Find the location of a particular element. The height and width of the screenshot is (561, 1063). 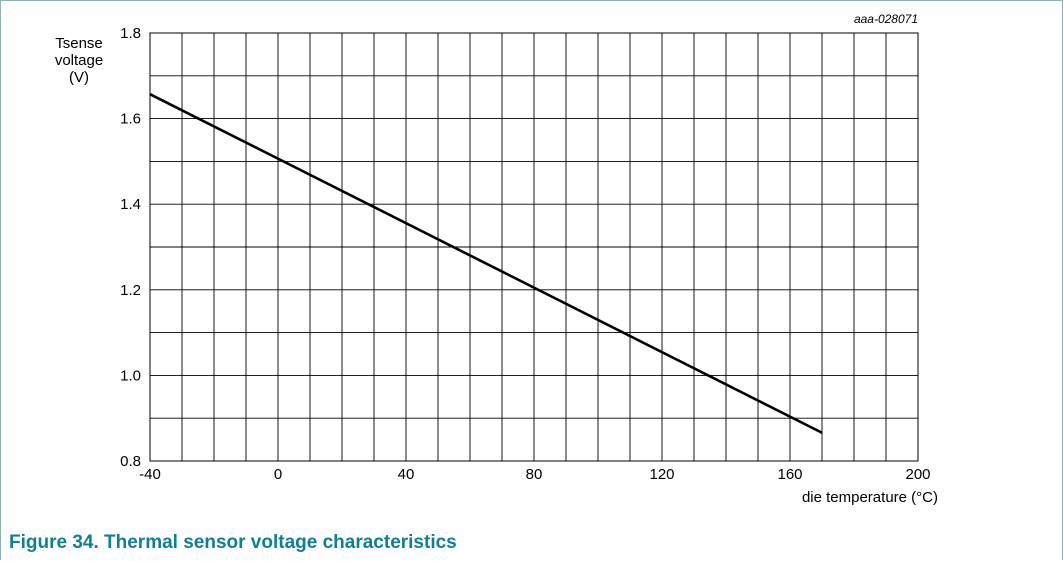

x-tick-label: 80 is located at coordinates (534, 474).